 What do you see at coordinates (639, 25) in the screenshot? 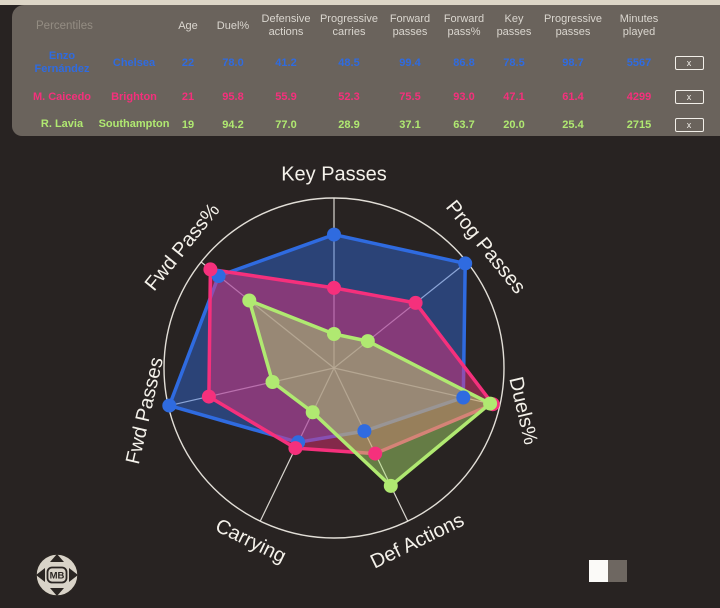
I see `column-header: Minutes played` at bounding box center [639, 25].